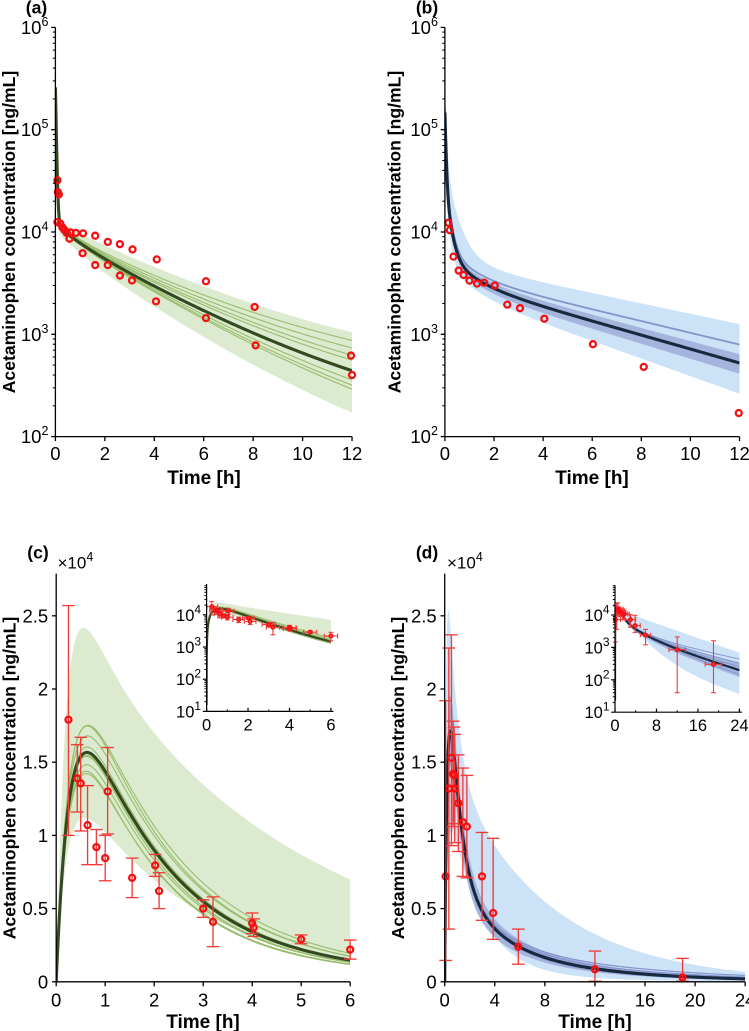 The image size is (749, 1031). I want to click on svg-text: (c), so click(37, 553).